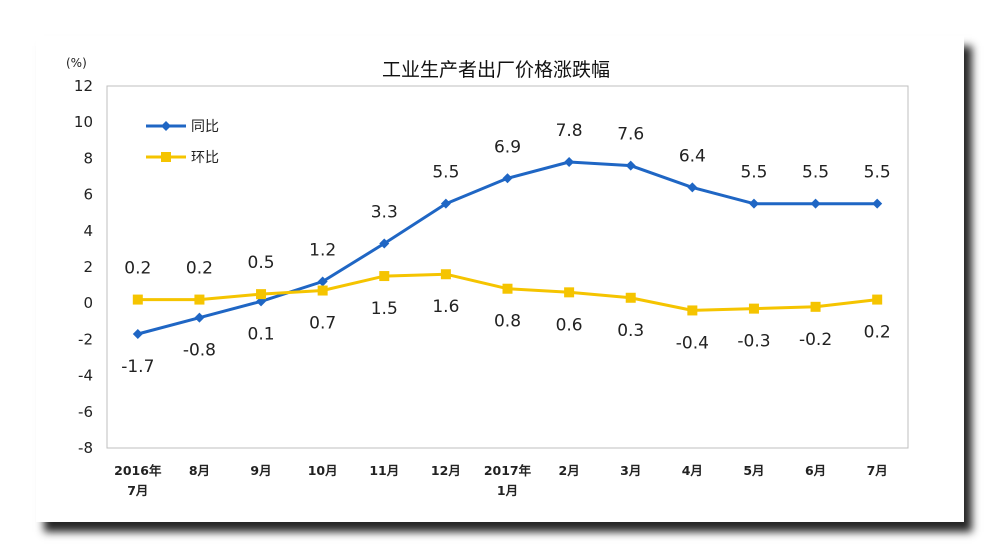 This screenshot has height=557, width=1000. I want to click on legend-label: 同比, so click(205, 127).